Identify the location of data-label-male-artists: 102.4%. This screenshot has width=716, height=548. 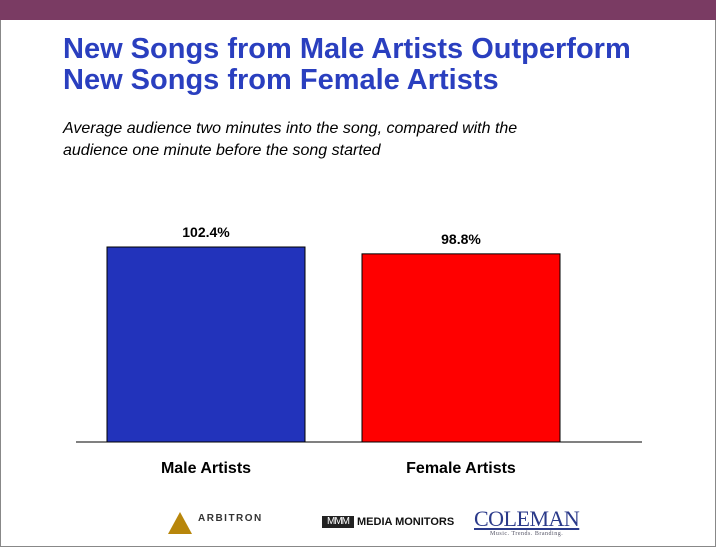
(206, 232).